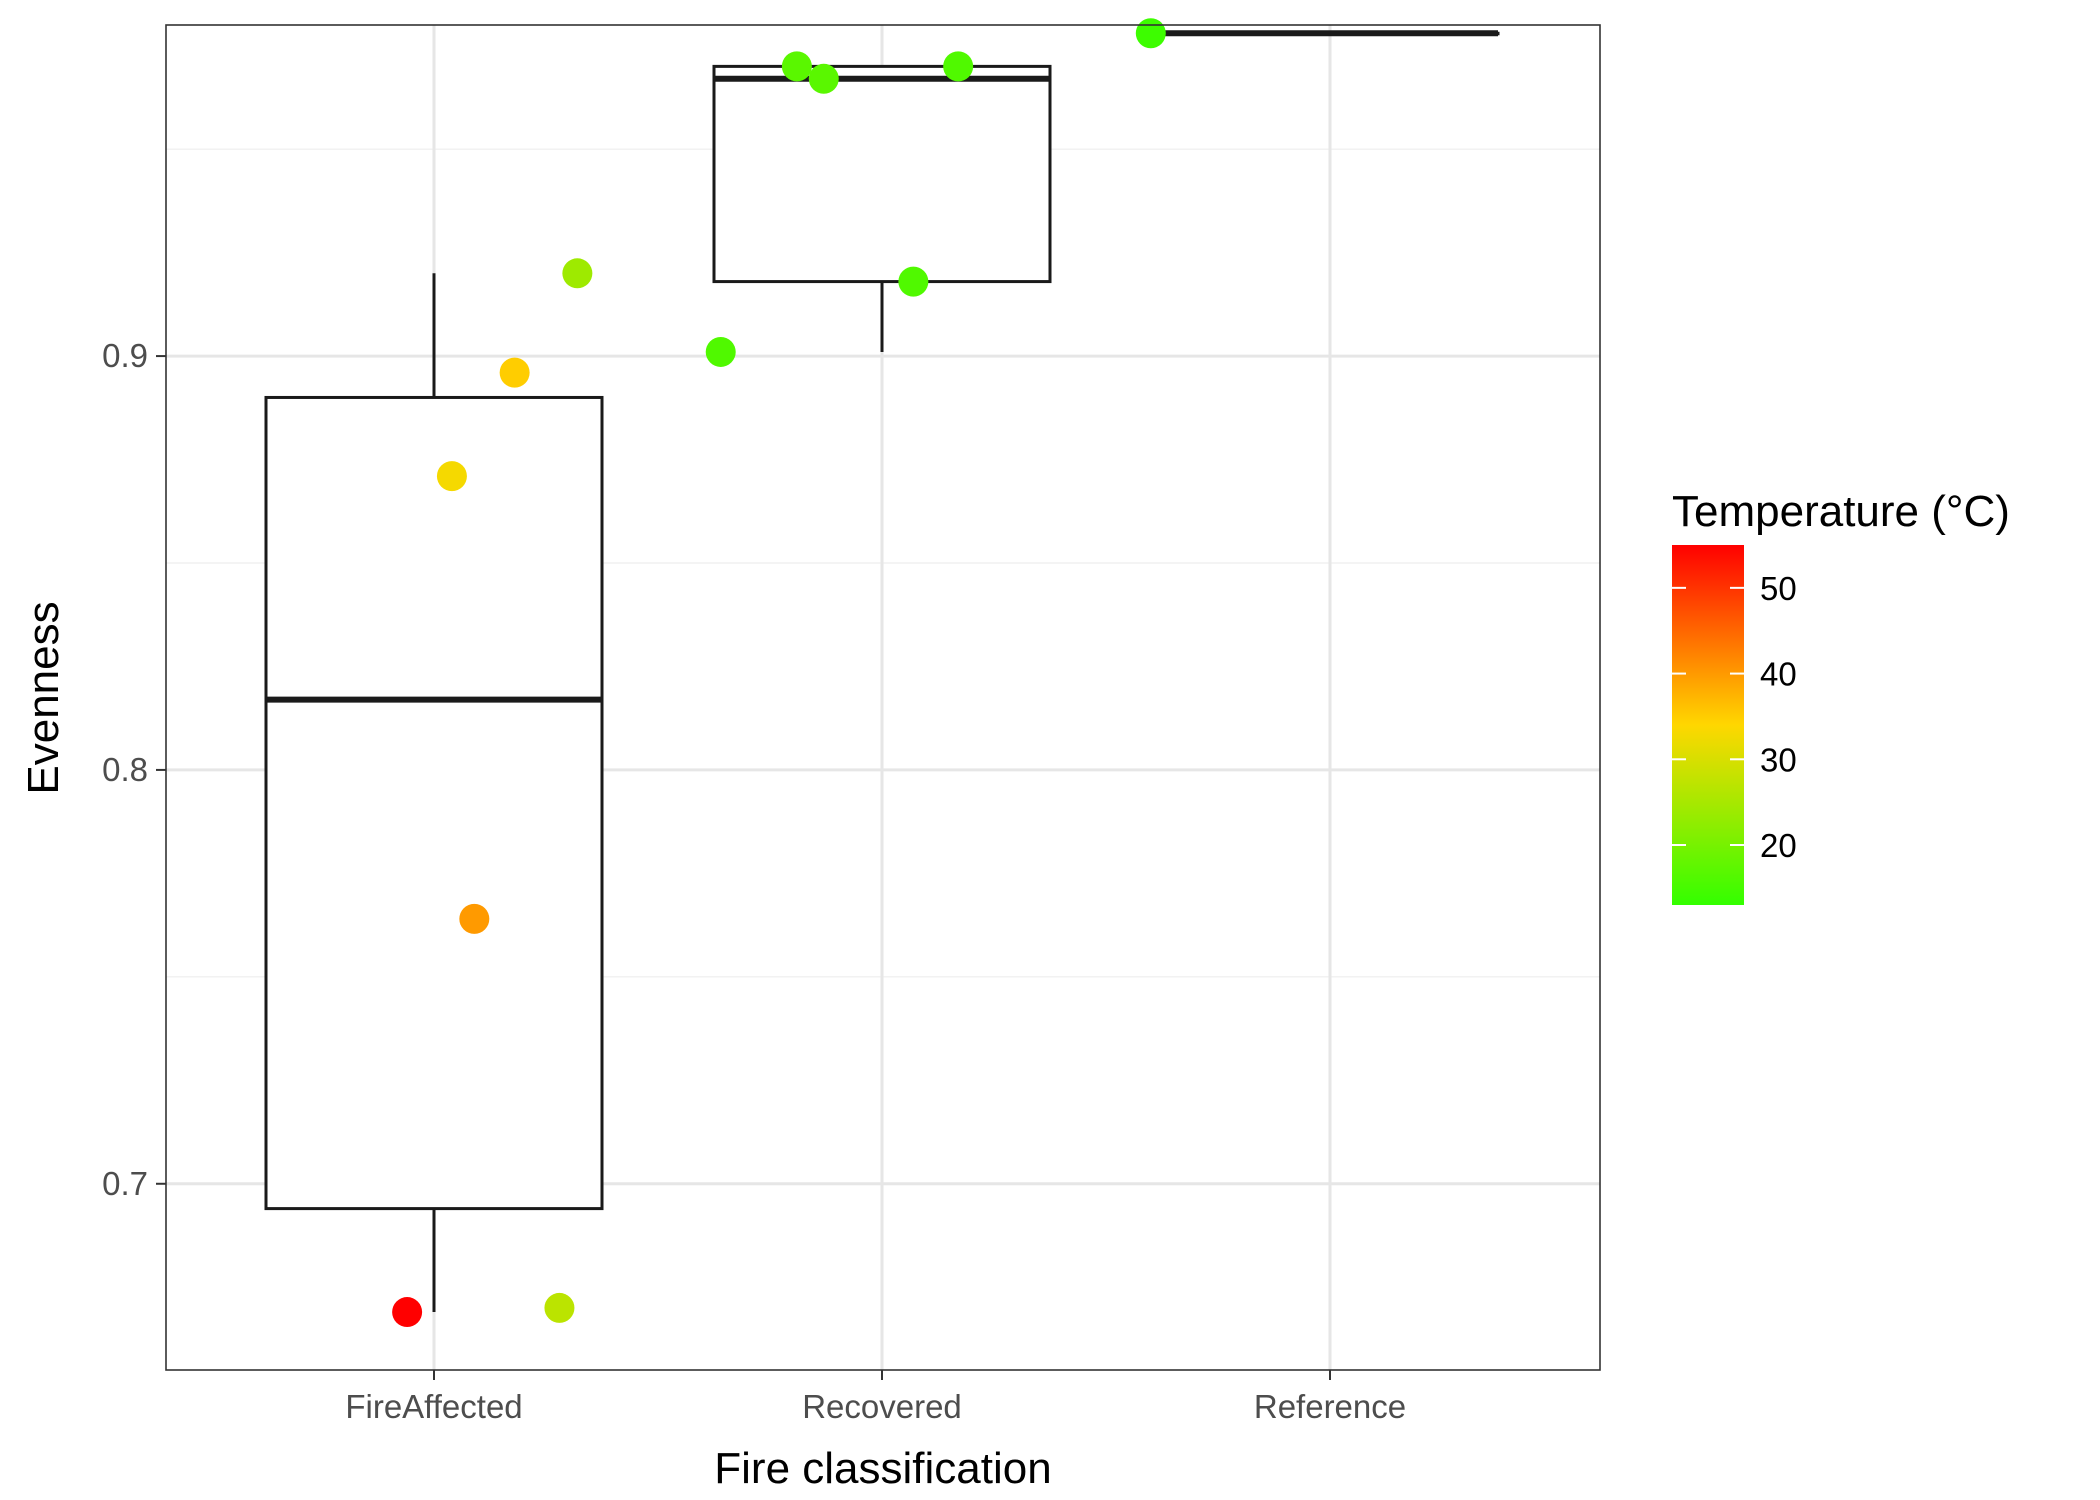 The image size is (2100, 1500). Describe the element at coordinates (1778, 674) in the screenshot. I see `legend-tick-label: 40` at that location.